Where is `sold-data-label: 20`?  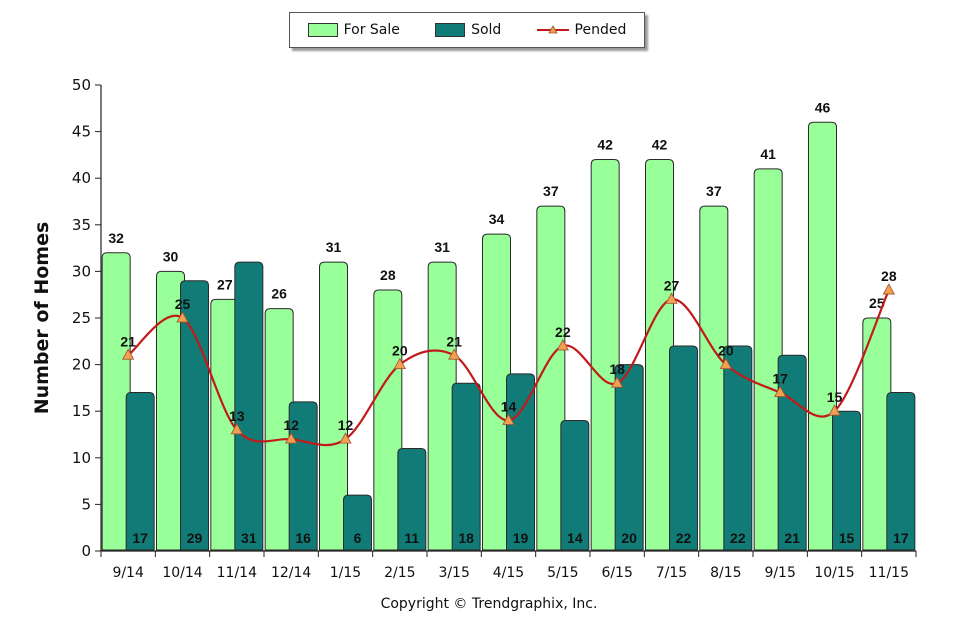
sold-data-label: 20 is located at coordinates (629, 538).